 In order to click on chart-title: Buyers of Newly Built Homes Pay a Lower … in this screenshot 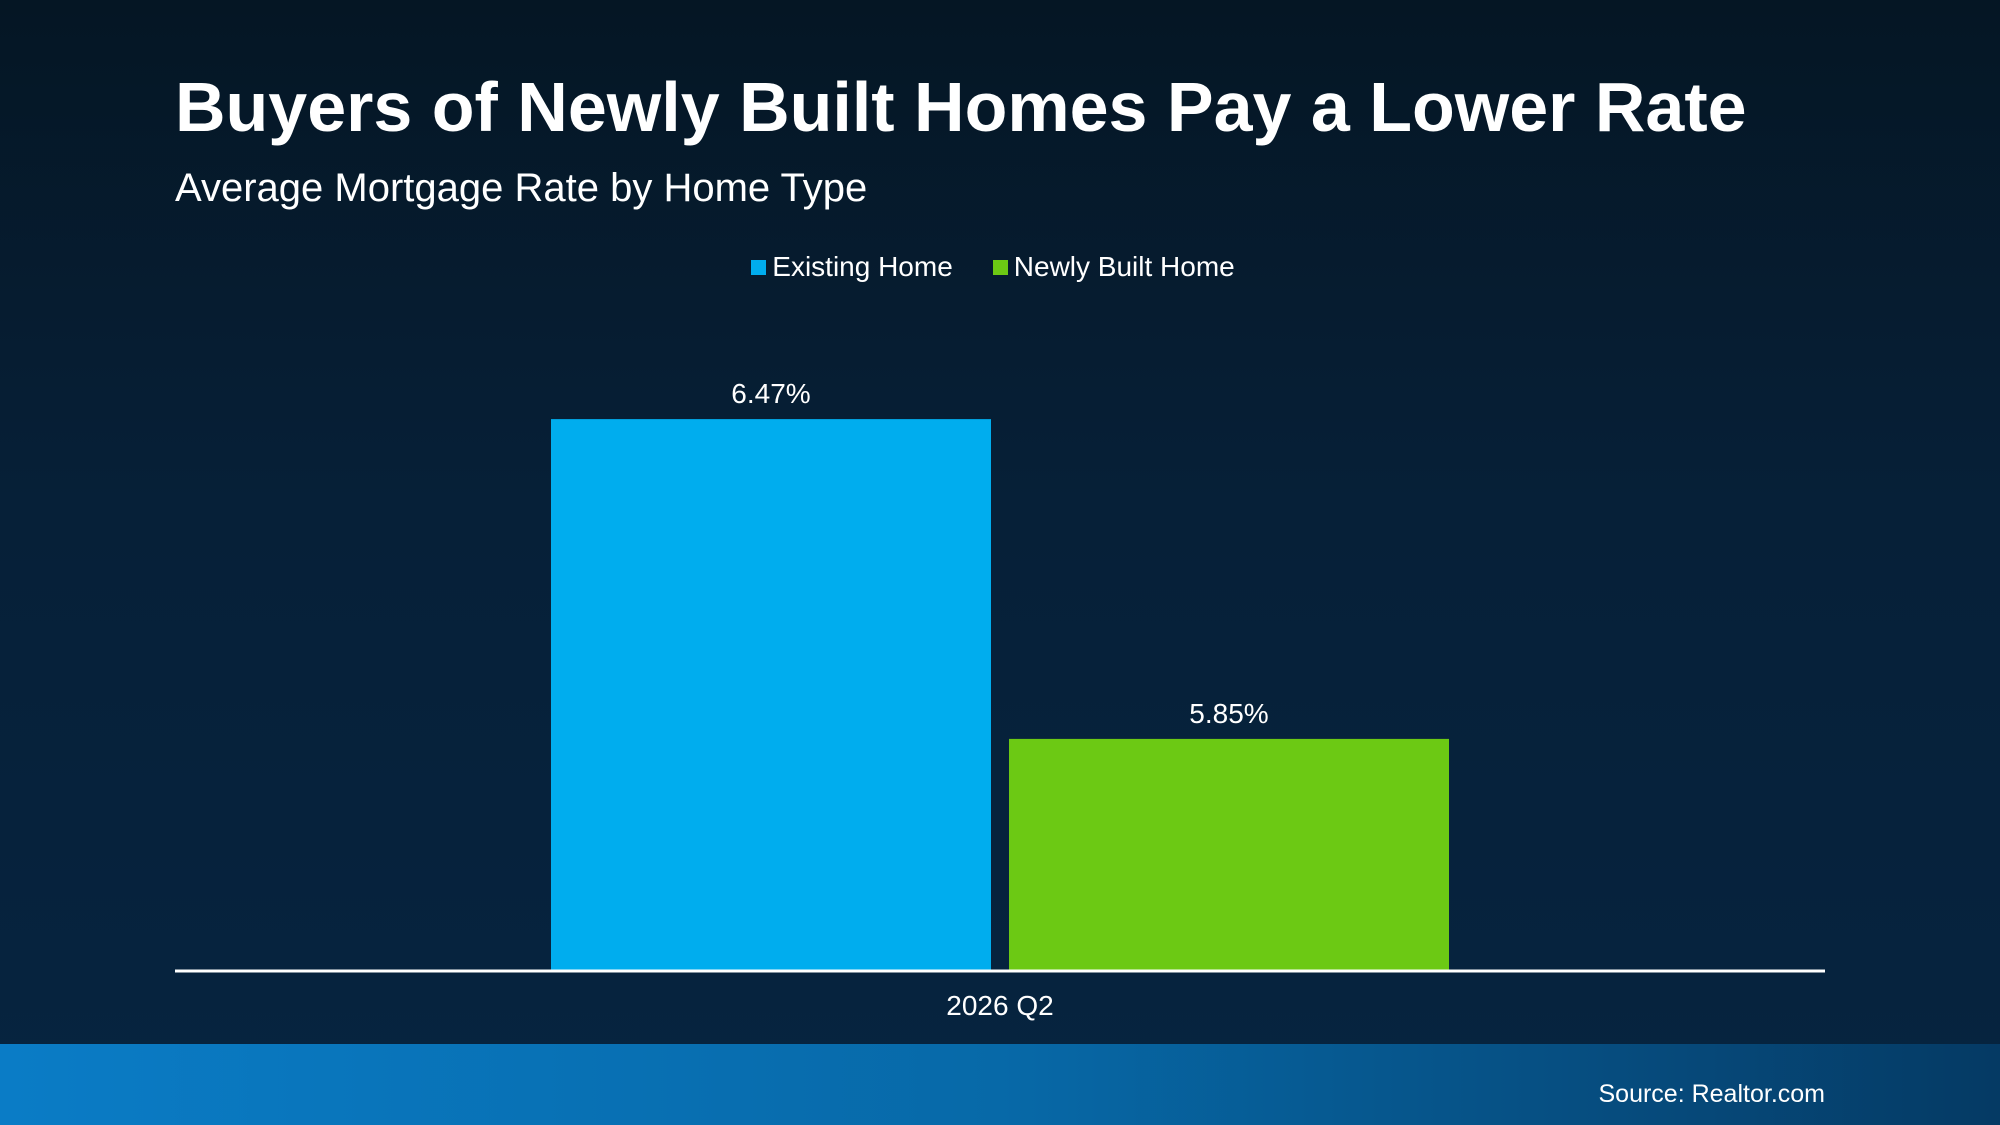, I will do `click(961, 107)`.